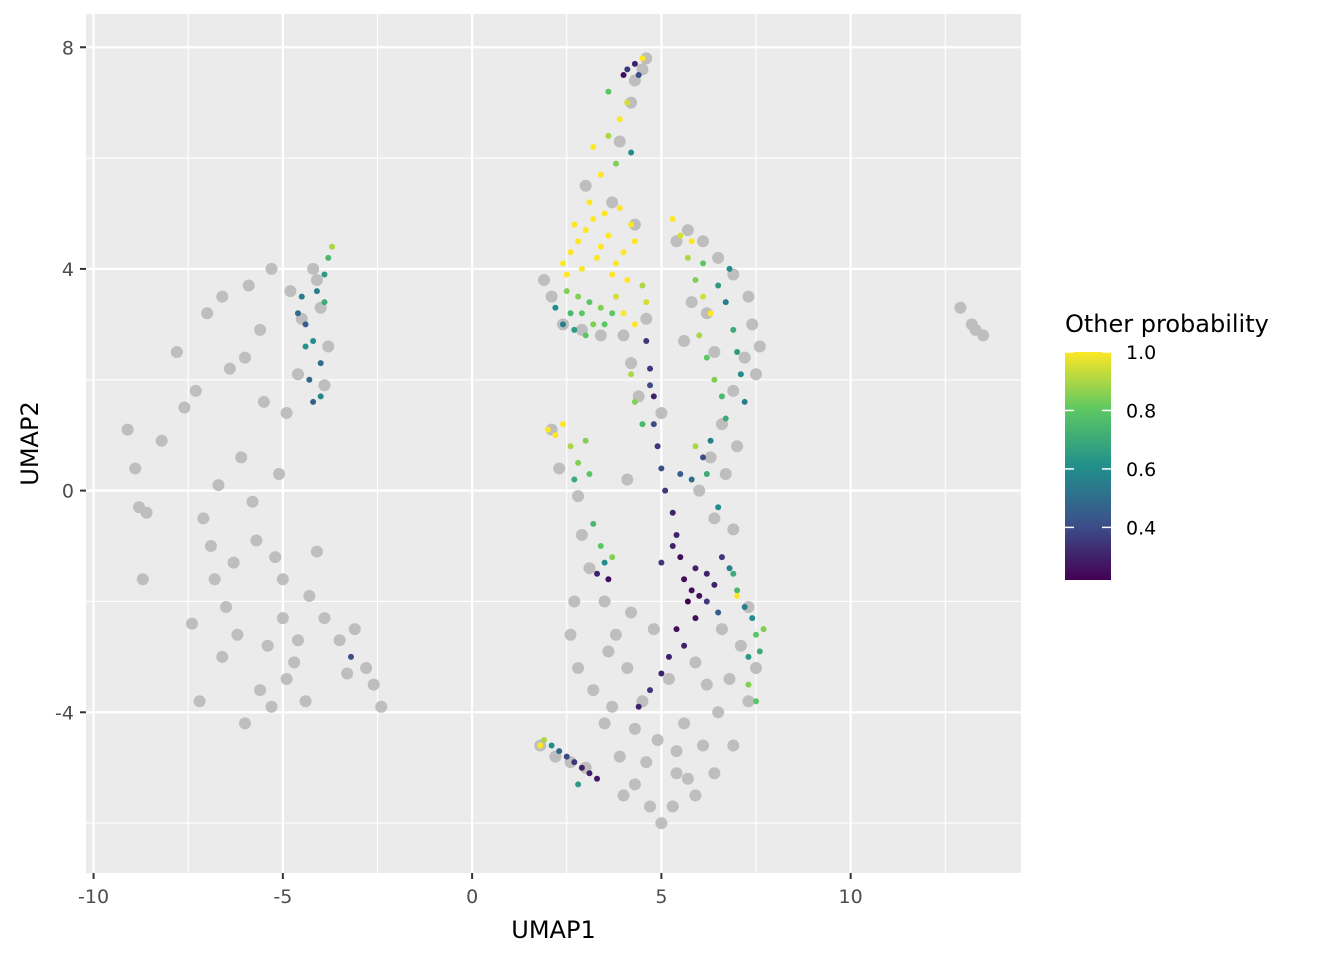  What do you see at coordinates (472, 897) in the screenshot?
I see `x-tick-label: 0` at bounding box center [472, 897].